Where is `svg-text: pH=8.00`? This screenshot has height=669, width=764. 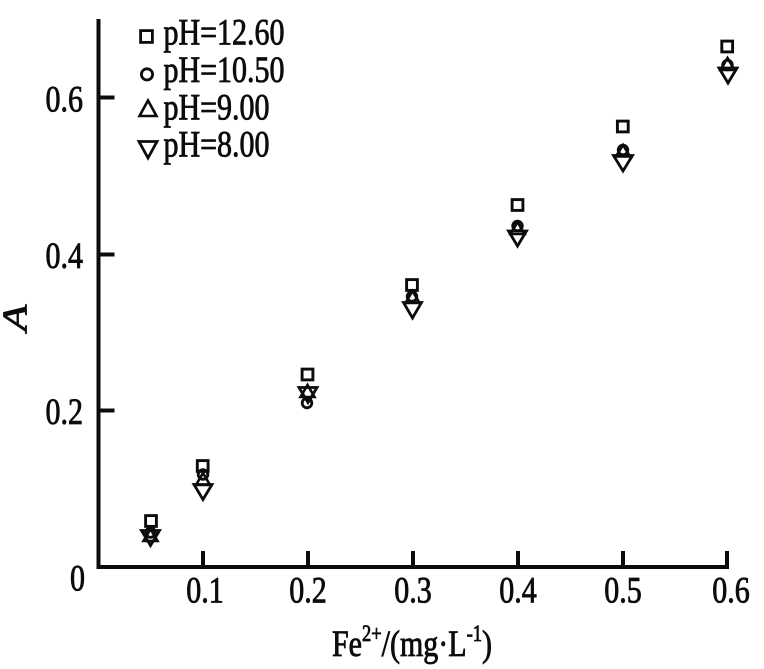
svg-text: pH=8.00 is located at coordinates (217, 145).